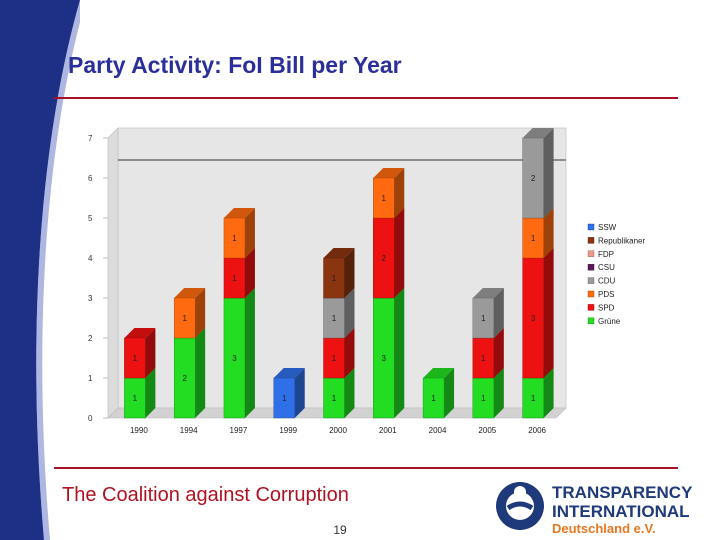  I want to click on legend-label: CDU, so click(607, 281).